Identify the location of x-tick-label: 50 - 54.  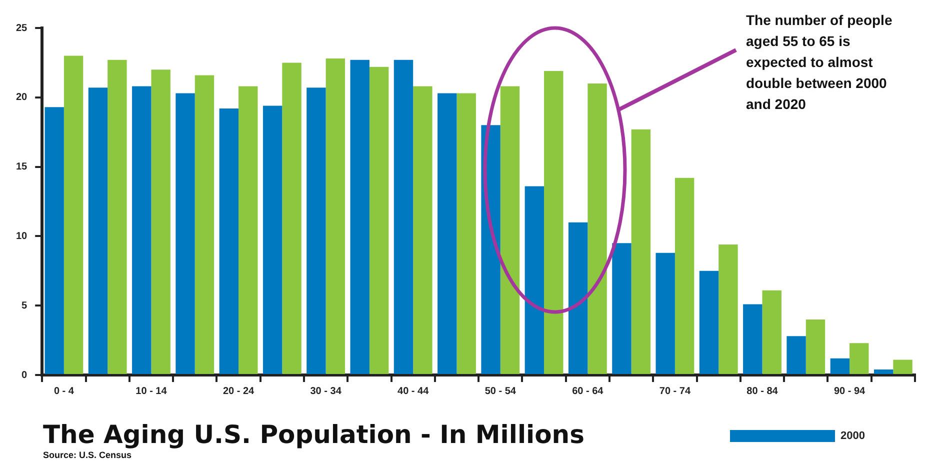
(500, 391).